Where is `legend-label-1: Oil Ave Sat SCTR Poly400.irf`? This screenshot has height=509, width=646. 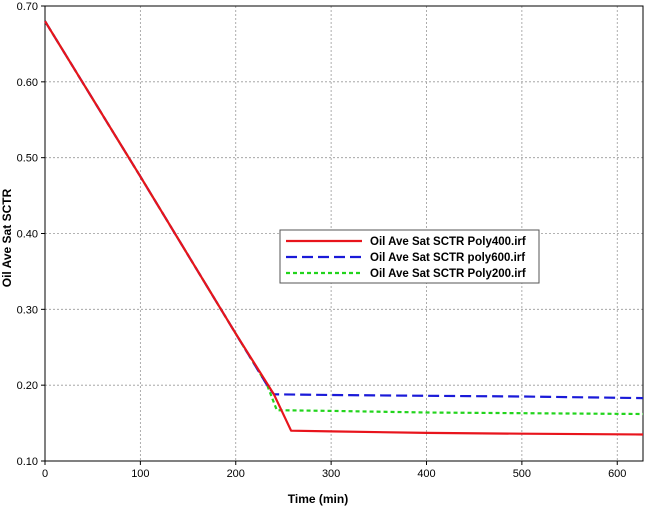 legend-label-1: Oil Ave Sat SCTR Poly400.irf is located at coordinates (448, 242).